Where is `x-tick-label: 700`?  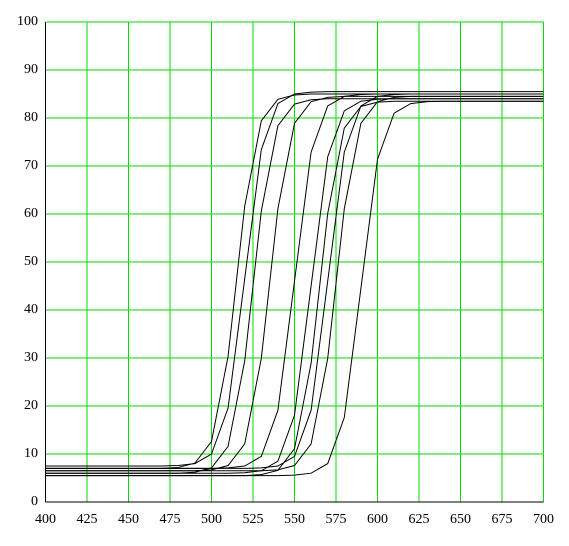
x-tick-label: 700 is located at coordinates (543, 519).